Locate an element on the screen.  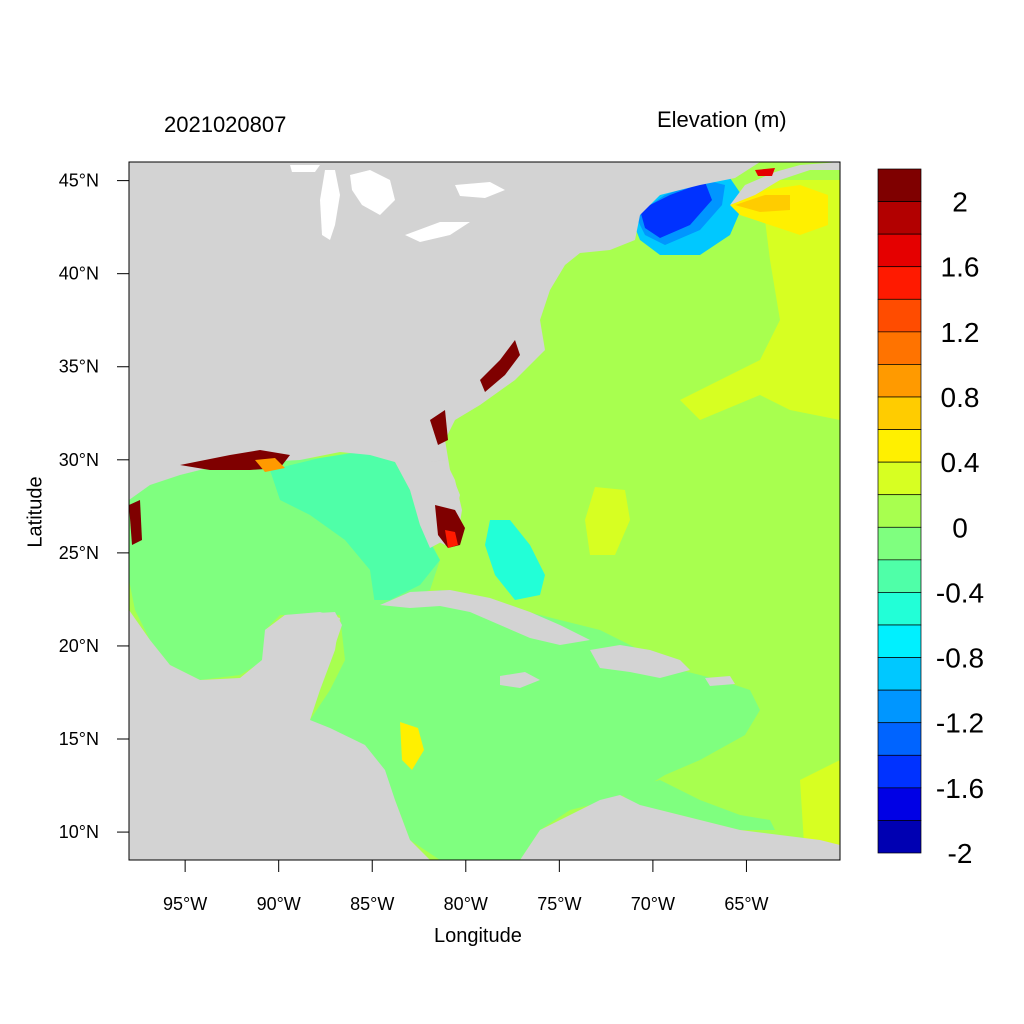
lake-huron is located at coordinates (372, 192).